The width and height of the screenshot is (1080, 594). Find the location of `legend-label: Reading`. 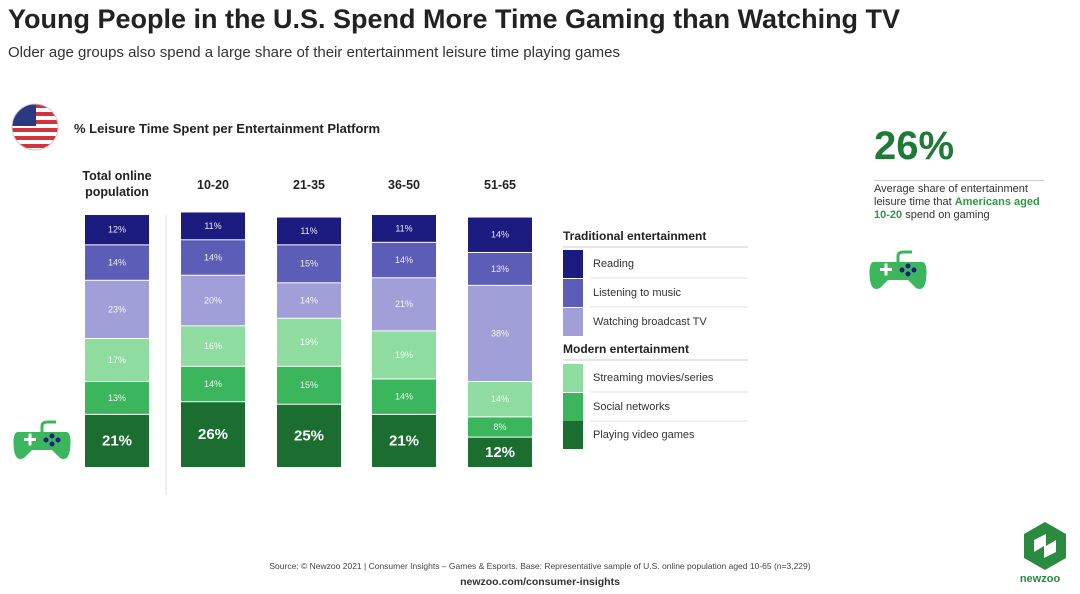

legend-label: Reading is located at coordinates (613, 264).